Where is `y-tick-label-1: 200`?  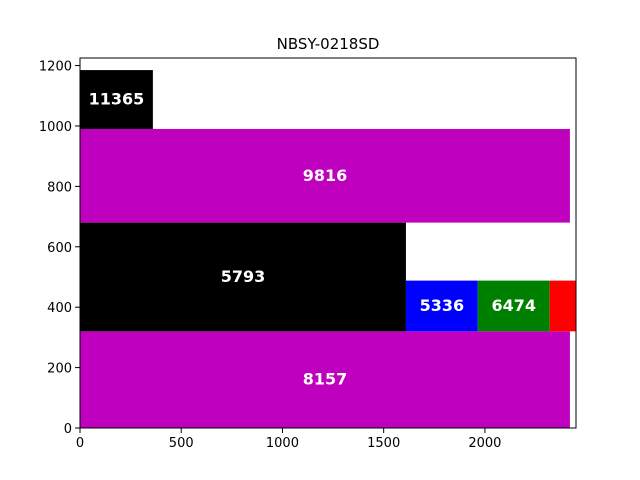
y-tick-label-1: 200 is located at coordinates (59, 369).